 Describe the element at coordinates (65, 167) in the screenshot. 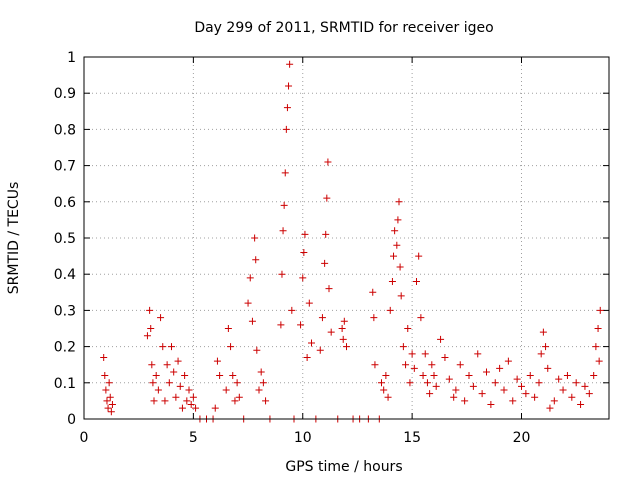

I see `y-tick-label: 0.7` at that location.